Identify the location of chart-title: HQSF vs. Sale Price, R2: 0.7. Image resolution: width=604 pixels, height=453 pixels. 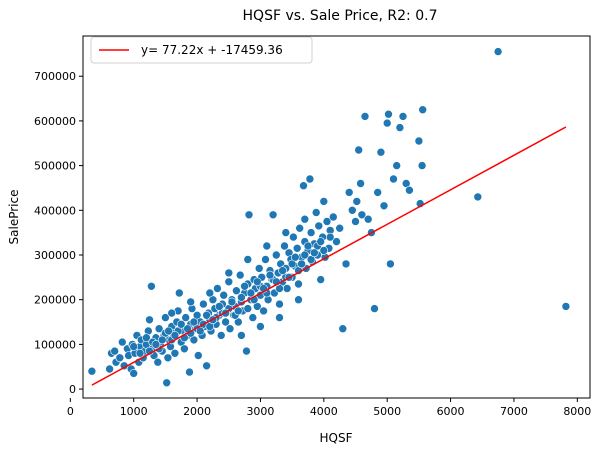
(340, 16).